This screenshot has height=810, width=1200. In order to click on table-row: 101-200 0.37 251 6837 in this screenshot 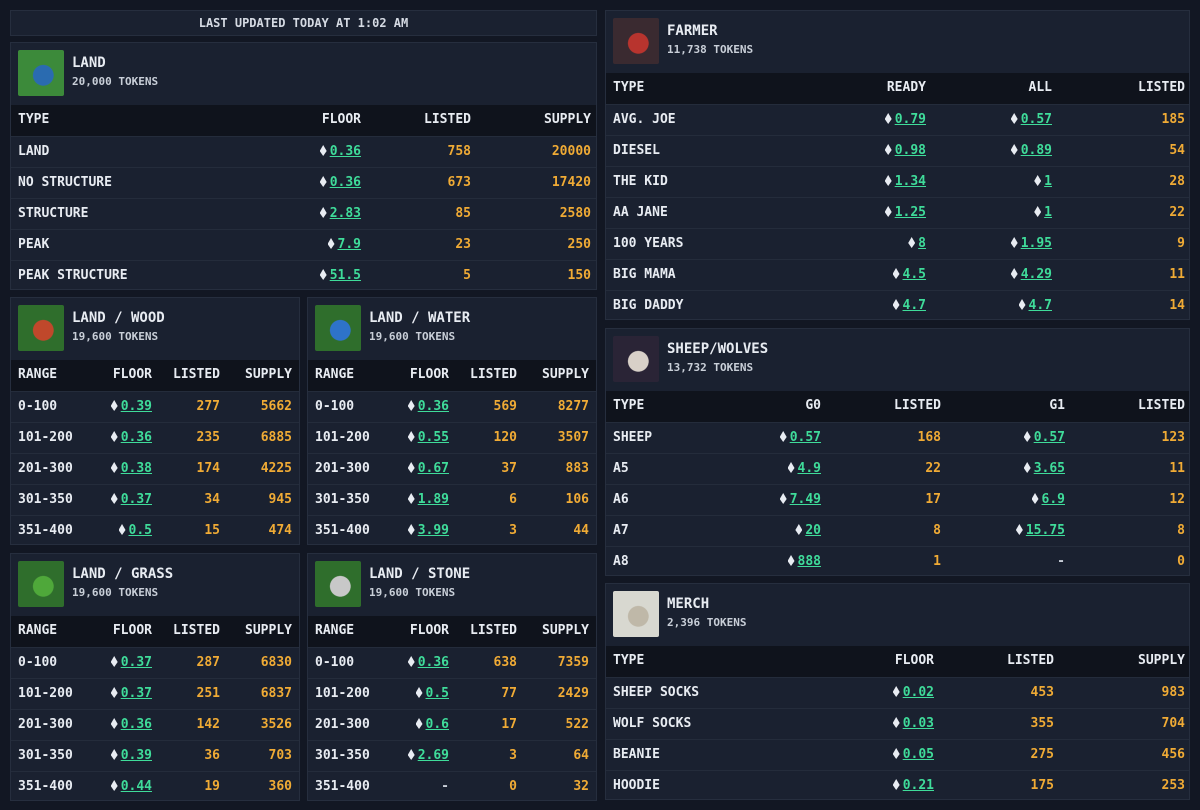, I will do `click(155, 693)`.